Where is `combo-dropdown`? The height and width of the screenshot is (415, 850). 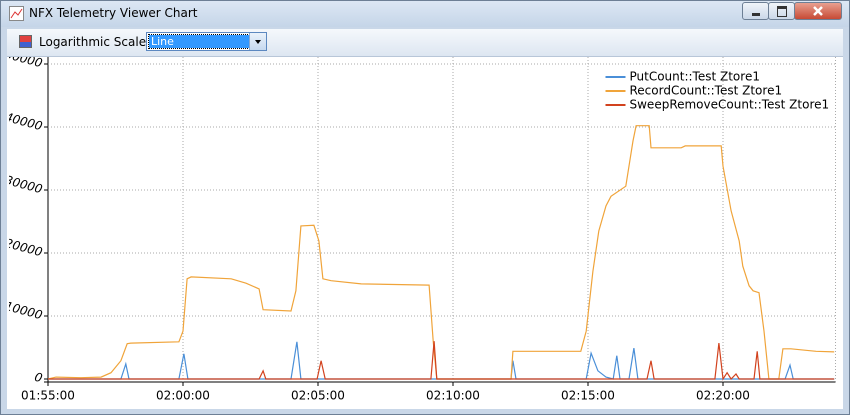 combo-dropdown is located at coordinates (257, 41).